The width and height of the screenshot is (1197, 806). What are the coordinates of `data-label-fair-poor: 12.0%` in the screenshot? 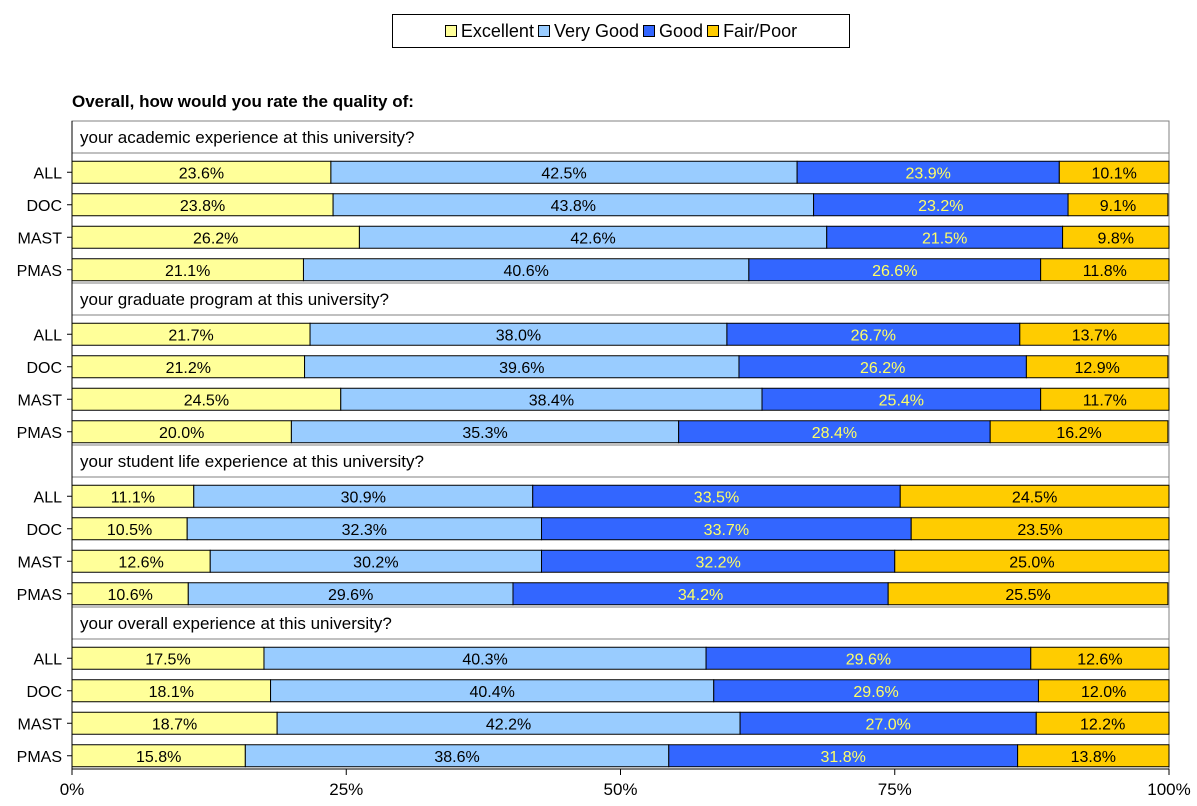 It's located at (1103, 692).